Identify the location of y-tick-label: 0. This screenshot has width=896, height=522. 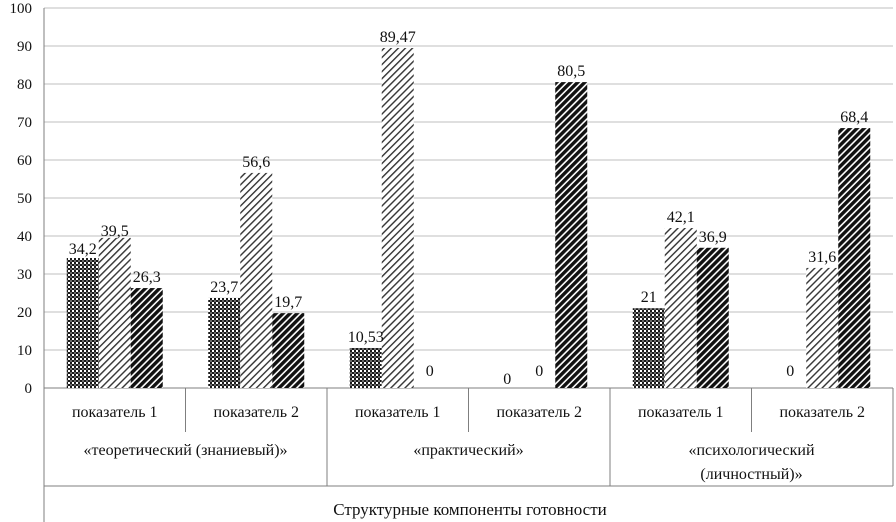
(29, 389).